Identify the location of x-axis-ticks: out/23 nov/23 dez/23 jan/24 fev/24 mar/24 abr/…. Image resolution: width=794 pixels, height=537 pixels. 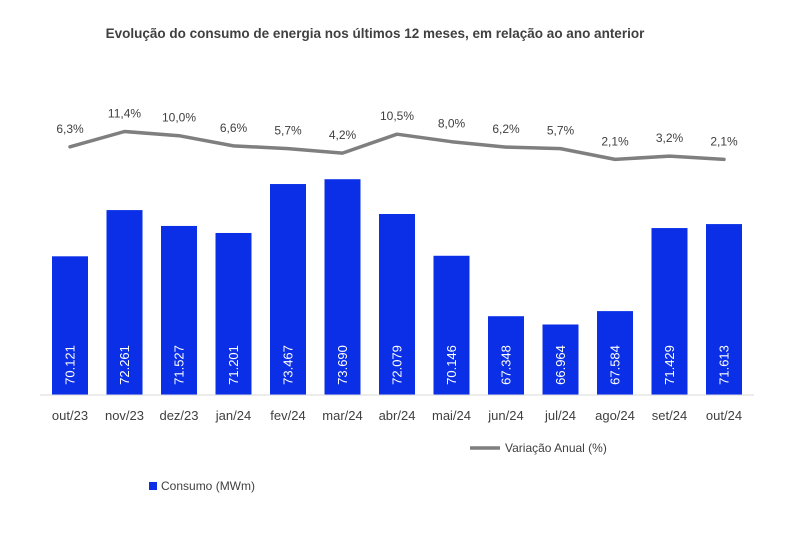
(397, 415).